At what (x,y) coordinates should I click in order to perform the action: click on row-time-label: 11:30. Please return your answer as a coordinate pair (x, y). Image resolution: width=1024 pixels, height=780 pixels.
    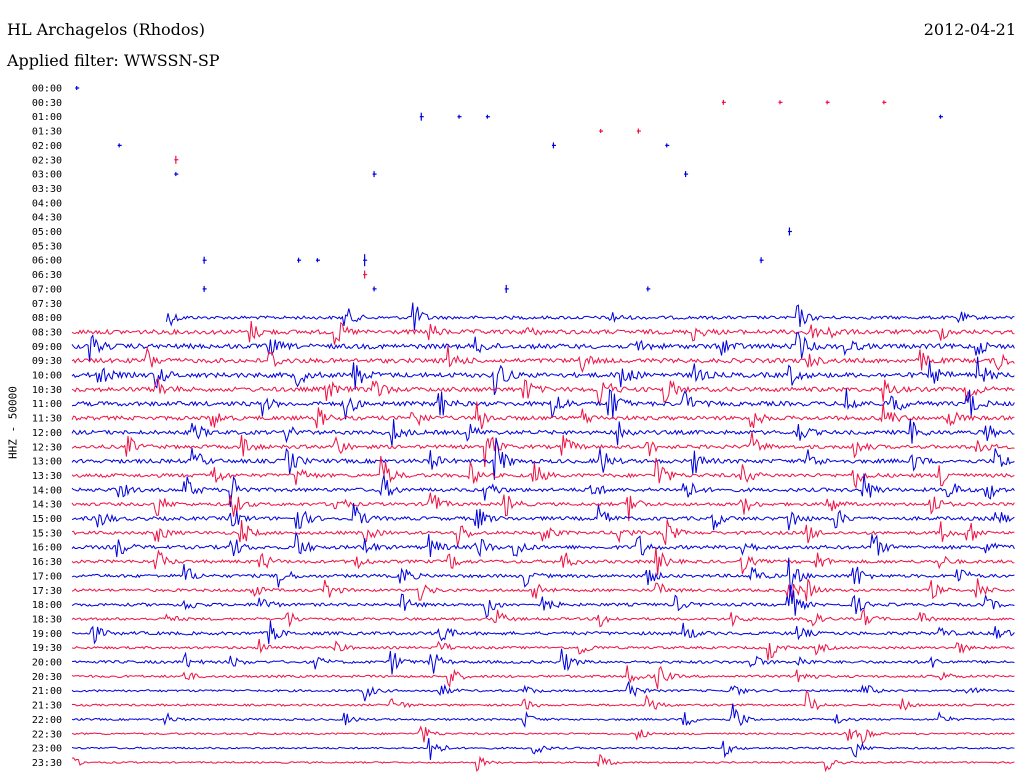
    Looking at the image, I should click on (47, 419).